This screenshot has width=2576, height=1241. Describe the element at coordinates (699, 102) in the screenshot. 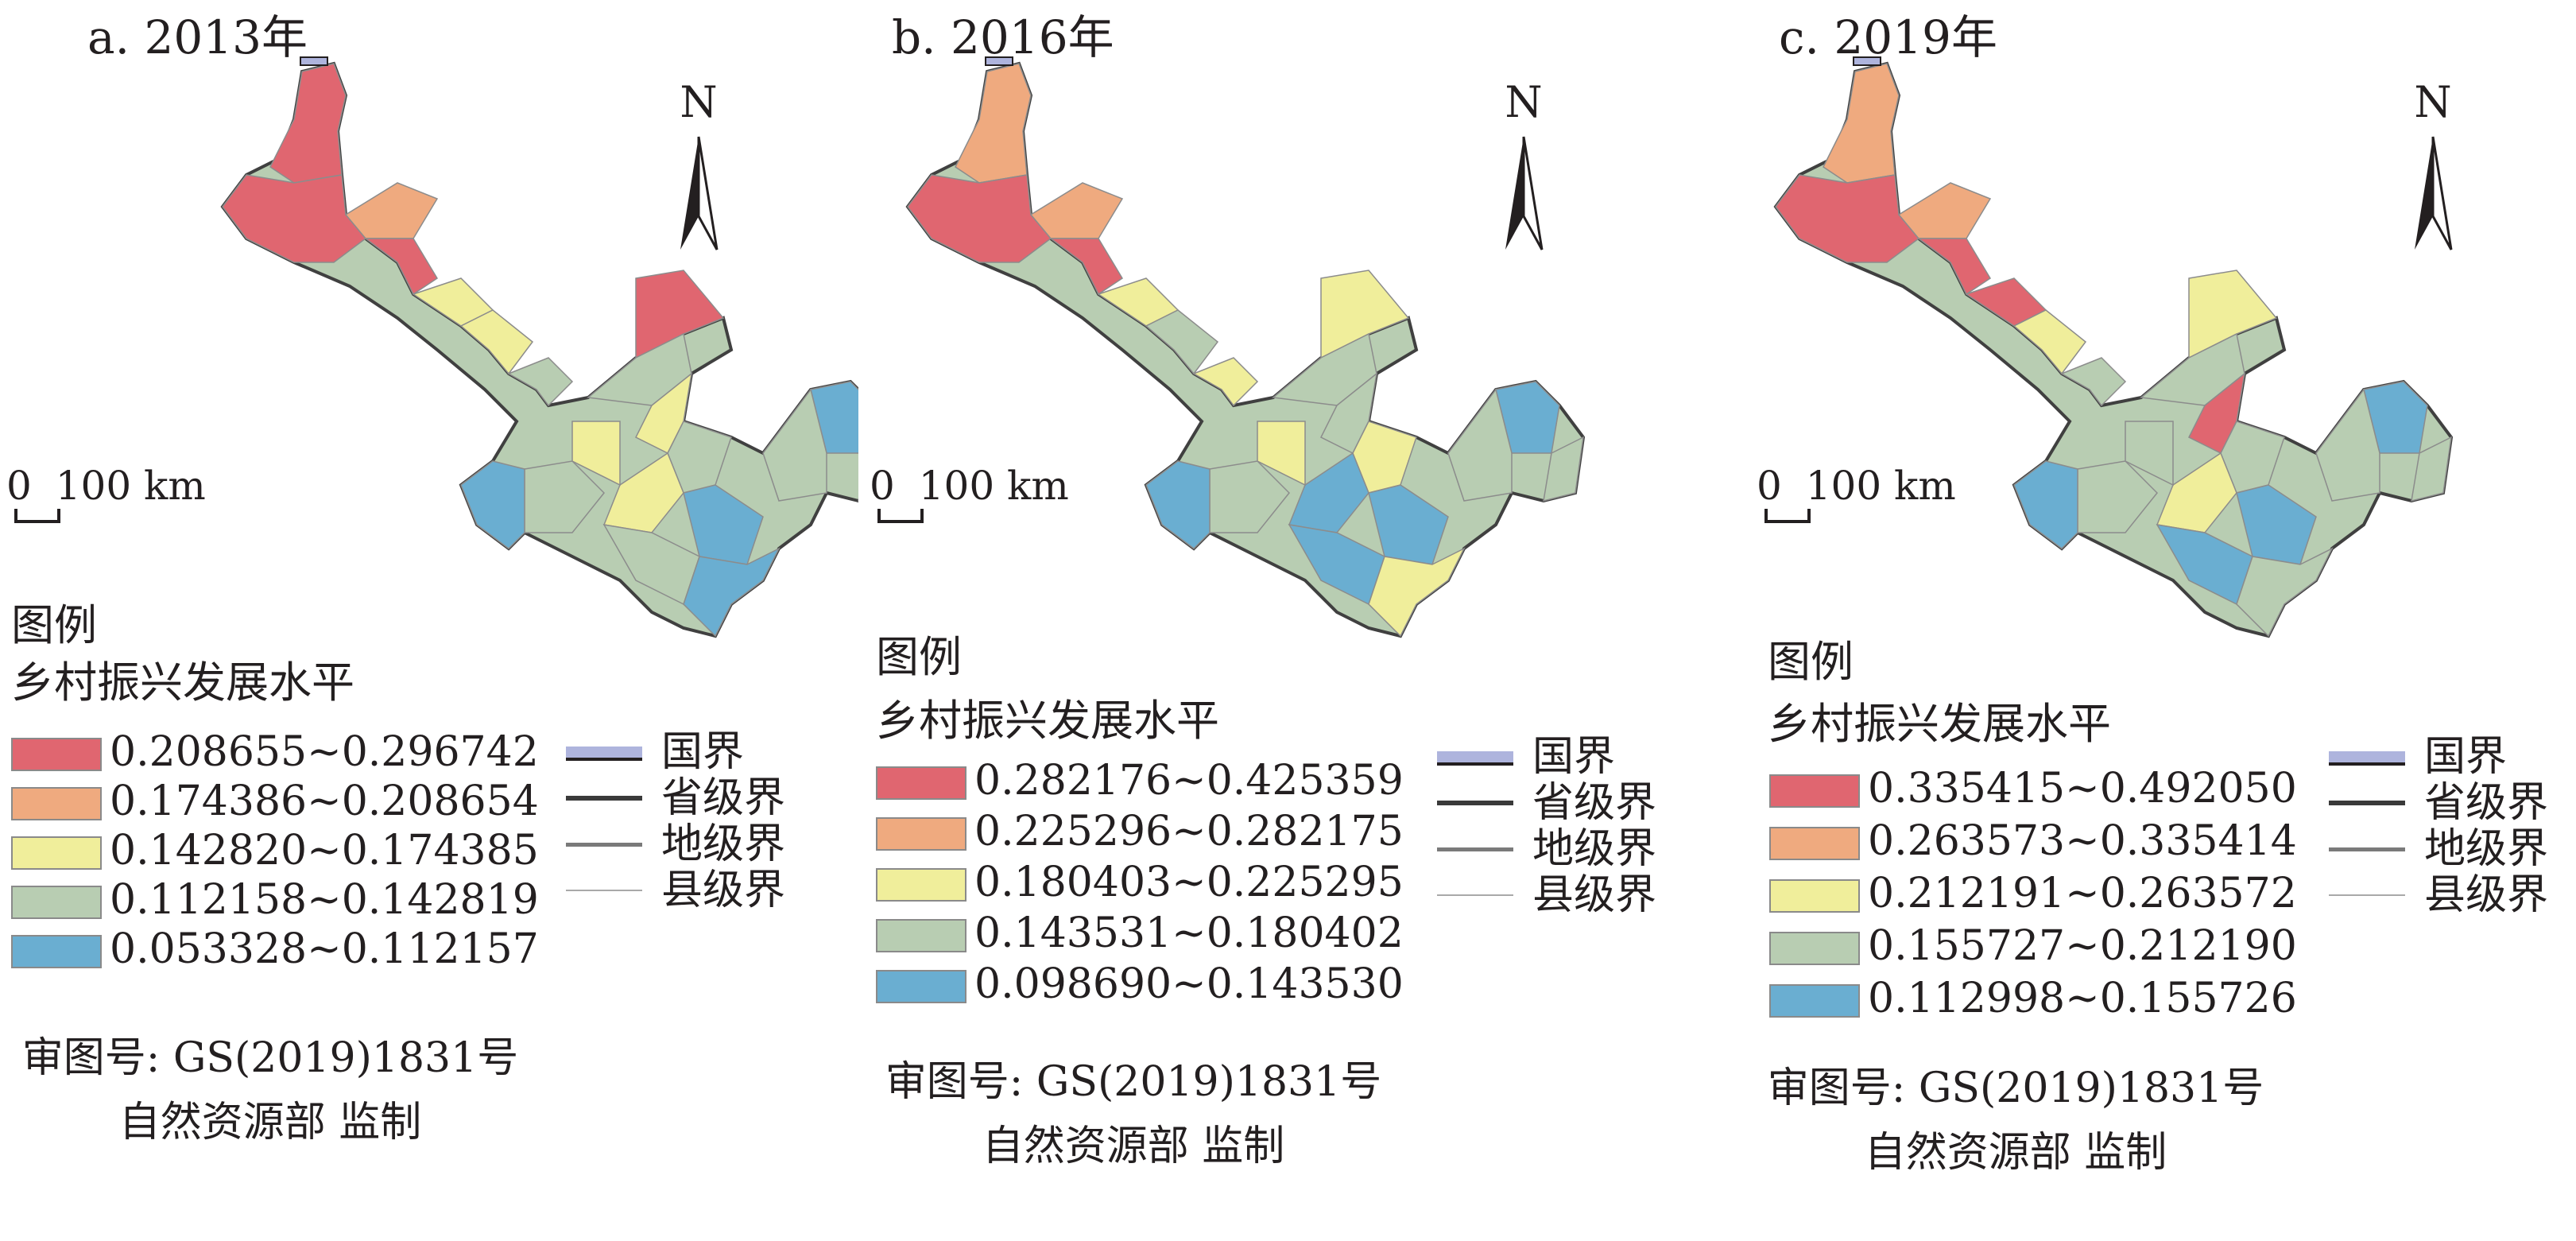

I see `north-label: N` at that location.